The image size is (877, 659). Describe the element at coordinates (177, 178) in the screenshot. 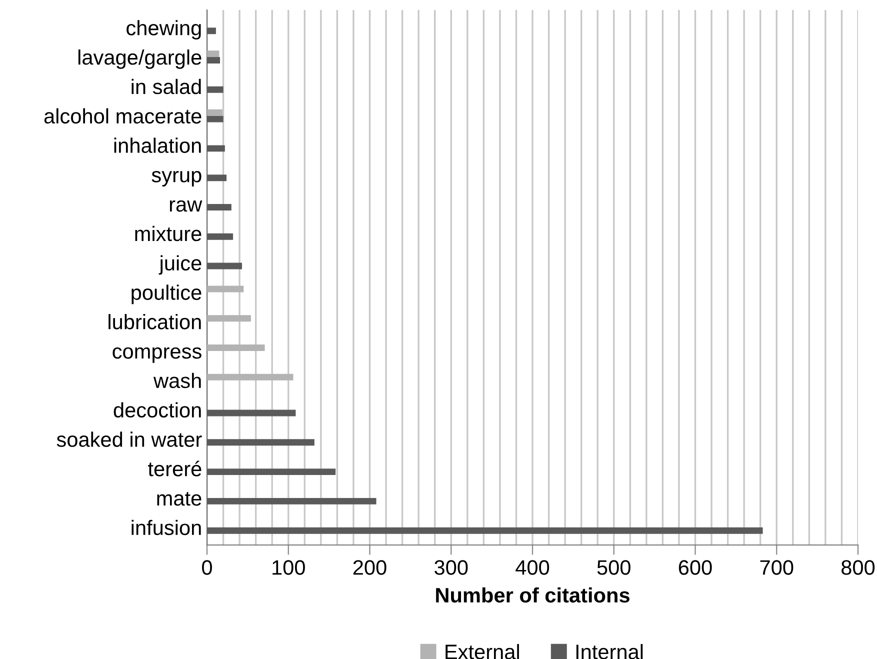

I see `y-tick-label: syrup` at that location.